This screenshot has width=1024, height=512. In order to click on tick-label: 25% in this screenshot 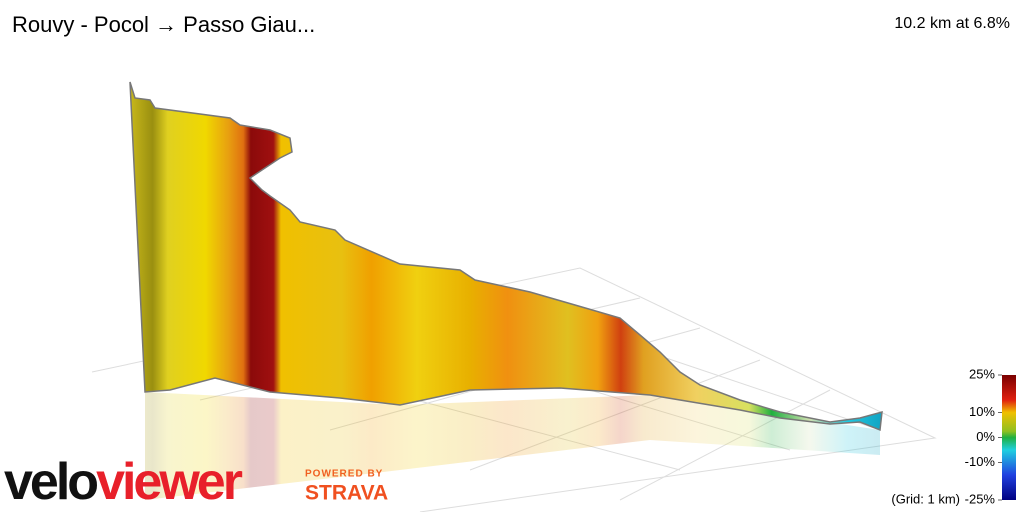, I will do `click(982, 373)`.